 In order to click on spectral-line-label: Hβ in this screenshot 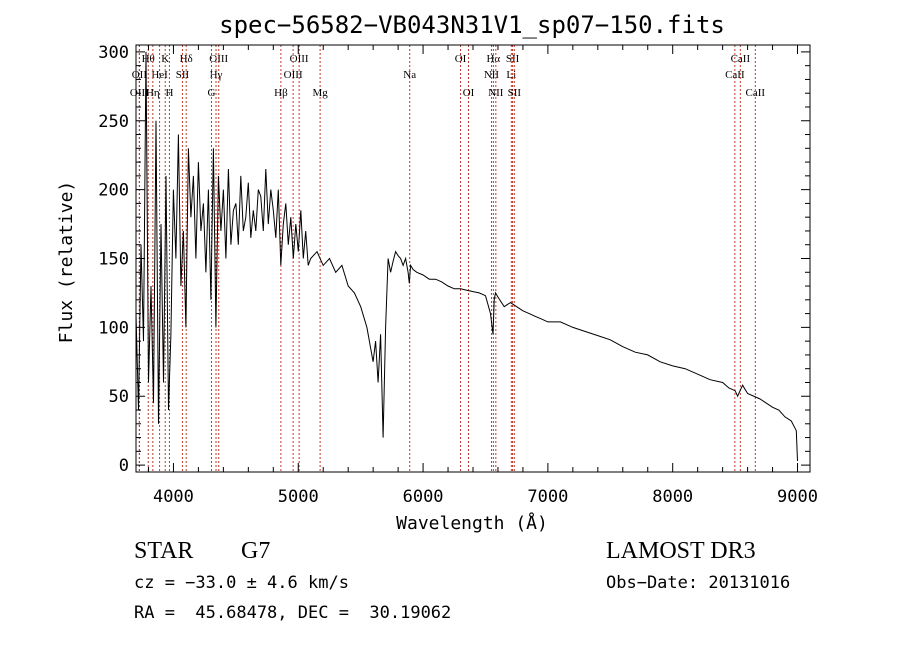, I will do `click(281, 93)`.